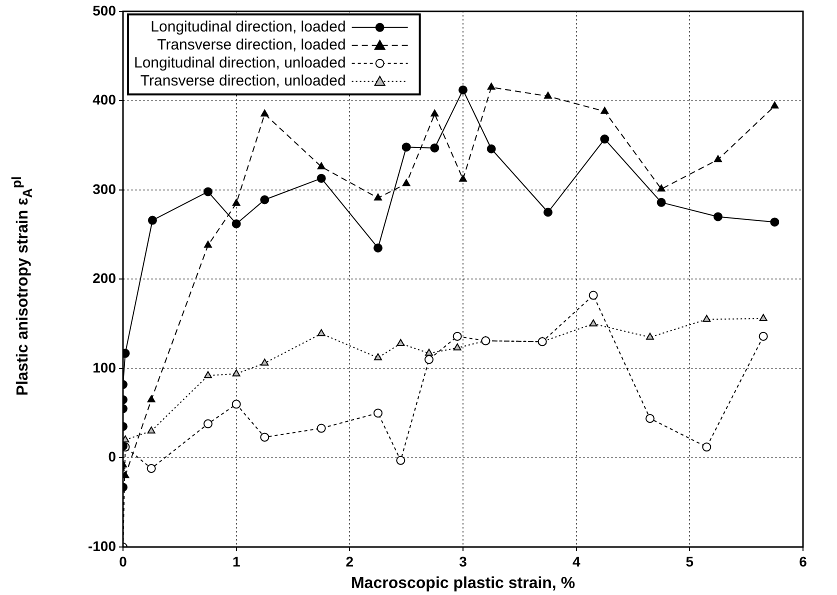 The width and height of the screenshot is (837, 595). Describe the element at coordinates (803, 561) in the screenshot. I see `x-tick-label: 6` at that location.